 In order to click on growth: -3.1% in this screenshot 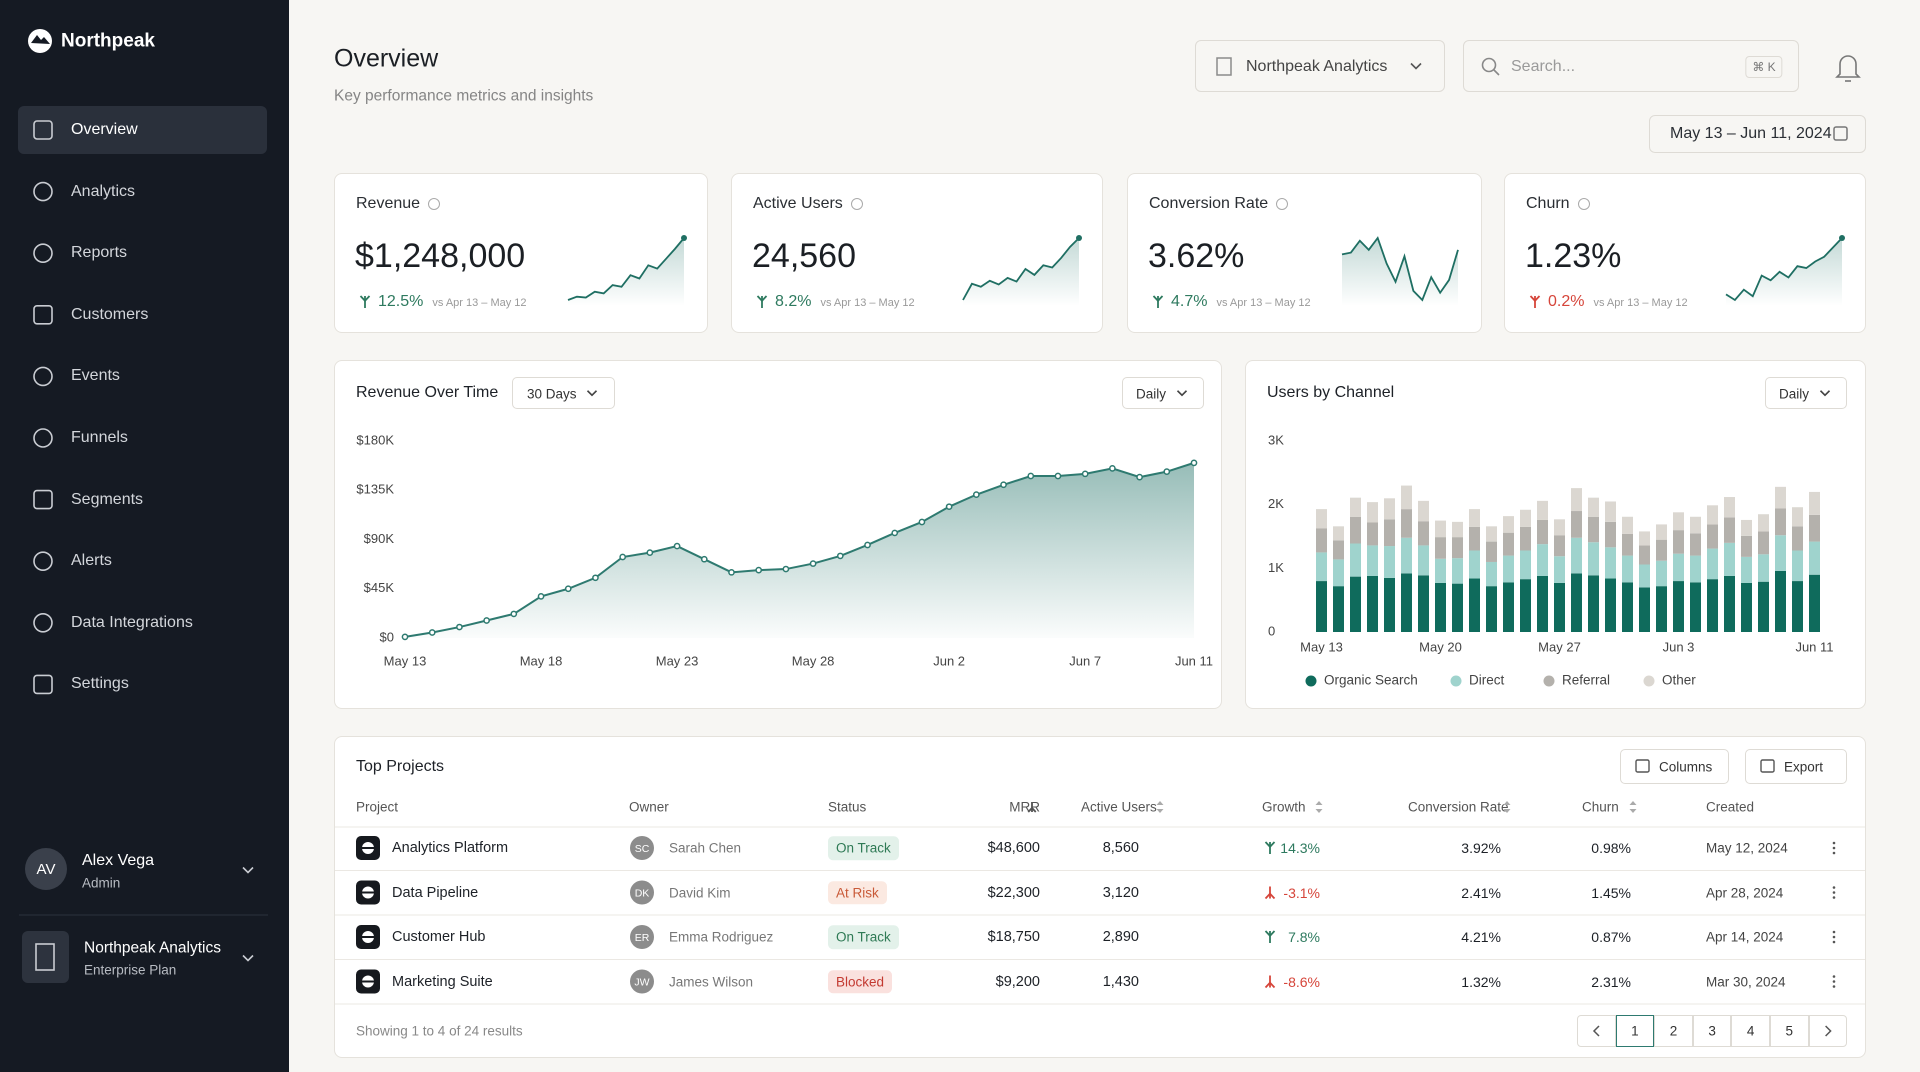, I will do `click(1301, 892)`.